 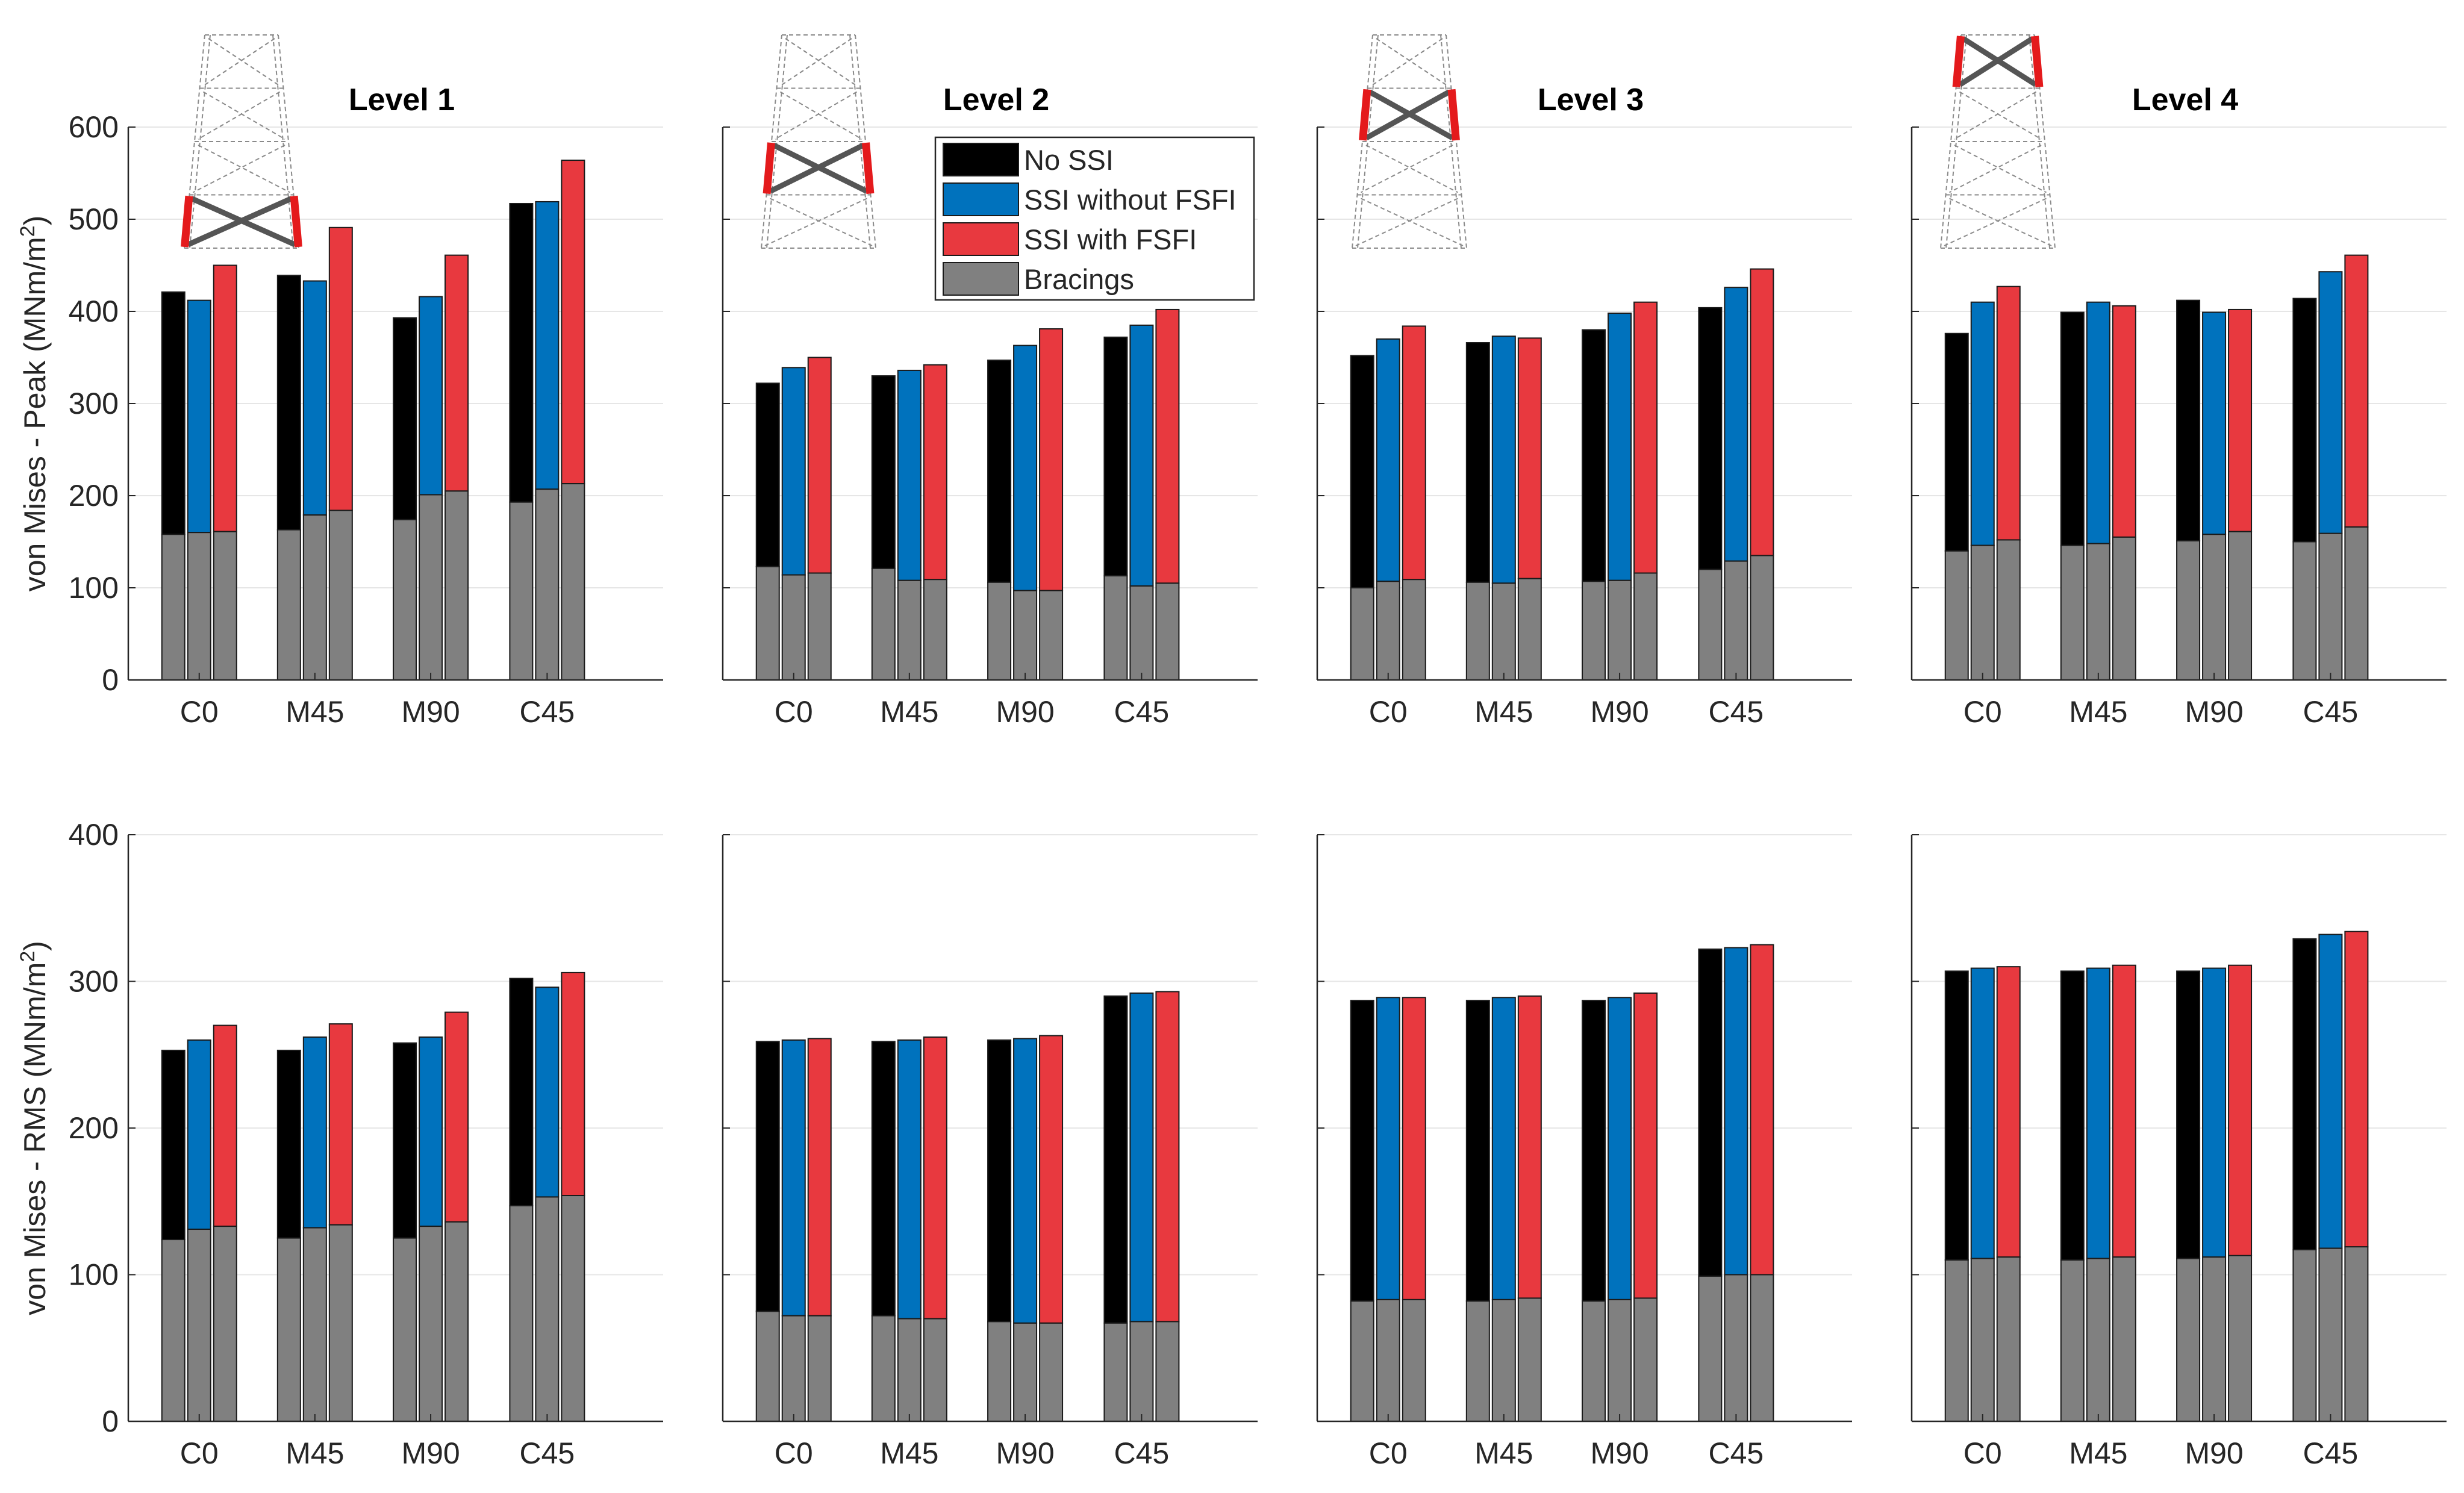 I want to click on y-tick-label: 400, so click(x=94, y=835).